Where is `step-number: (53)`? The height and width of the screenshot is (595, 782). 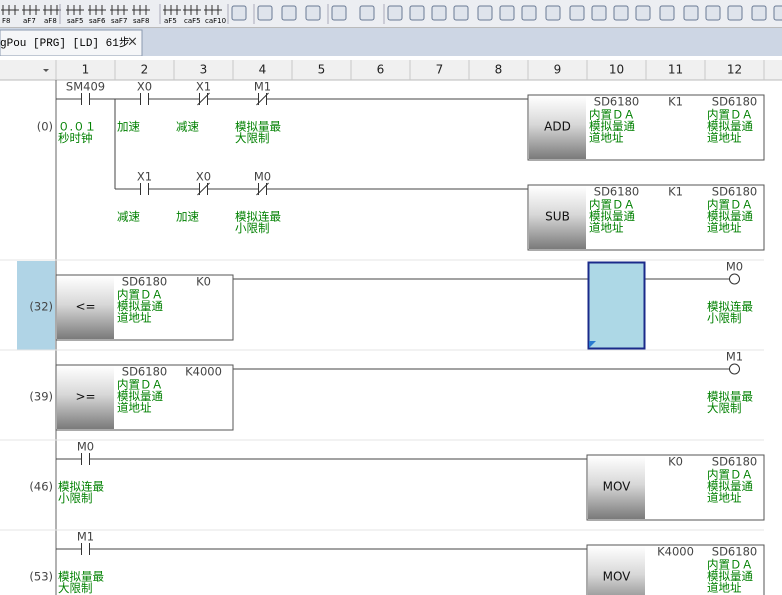
step-number: (53) is located at coordinates (41, 577).